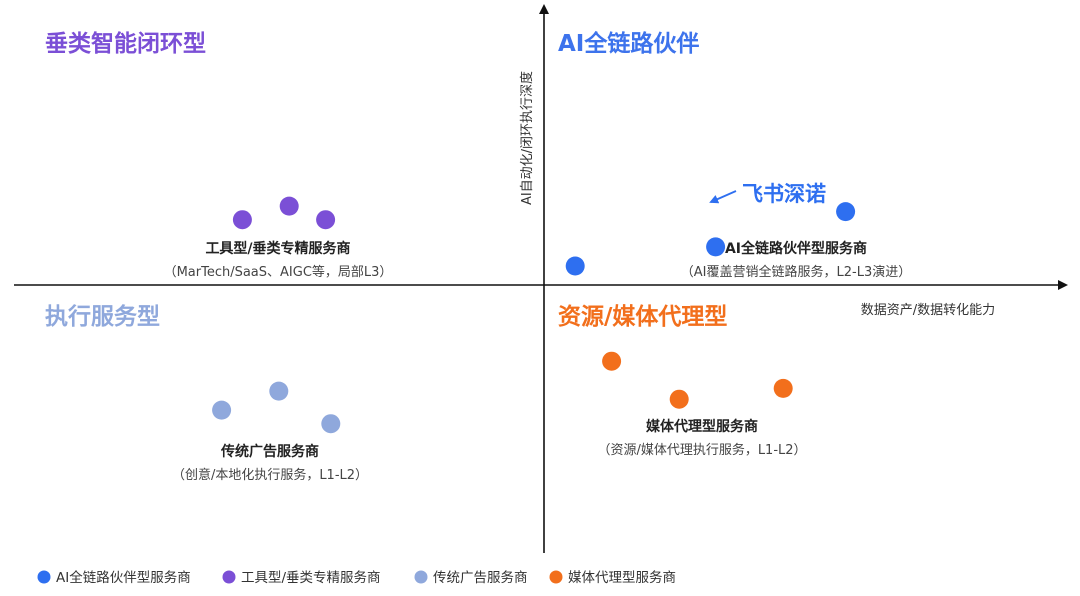  Describe the element at coordinates (796, 272) in the screenshot. I see `cluster-desc-ai-partner: （AI覆盖营销全链路服务，L2-L3演进）` at that location.